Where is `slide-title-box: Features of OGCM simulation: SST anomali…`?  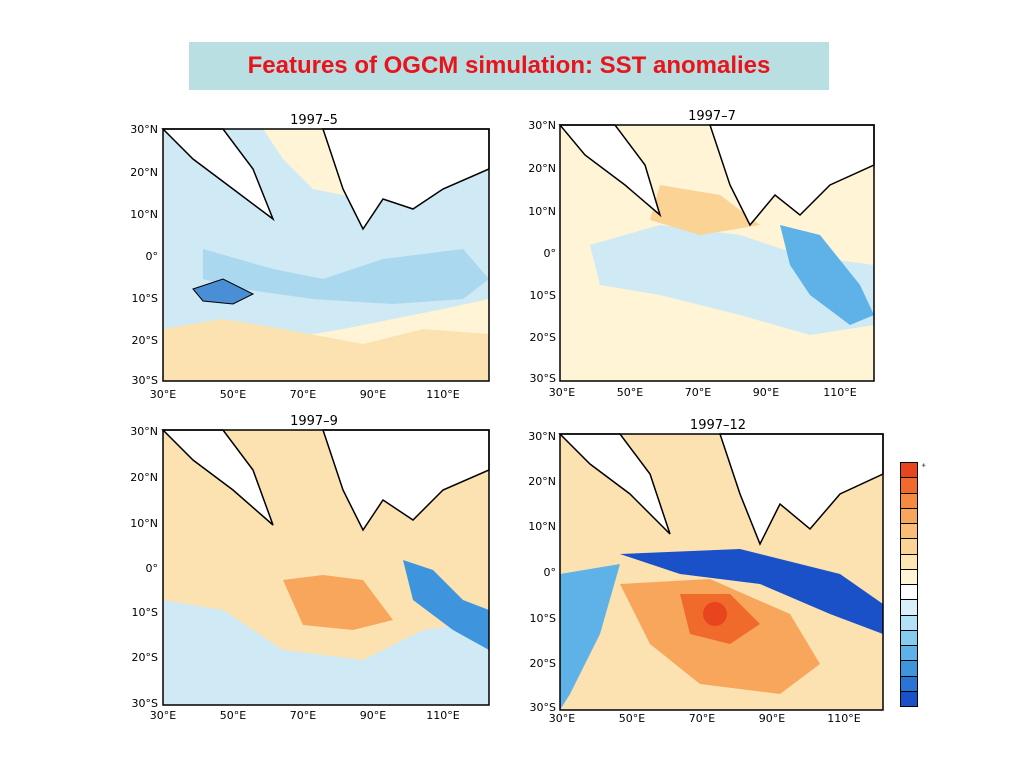 slide-title-box: Features of OGCM simulation: SST anomali… is located at coordinates (509, 66).